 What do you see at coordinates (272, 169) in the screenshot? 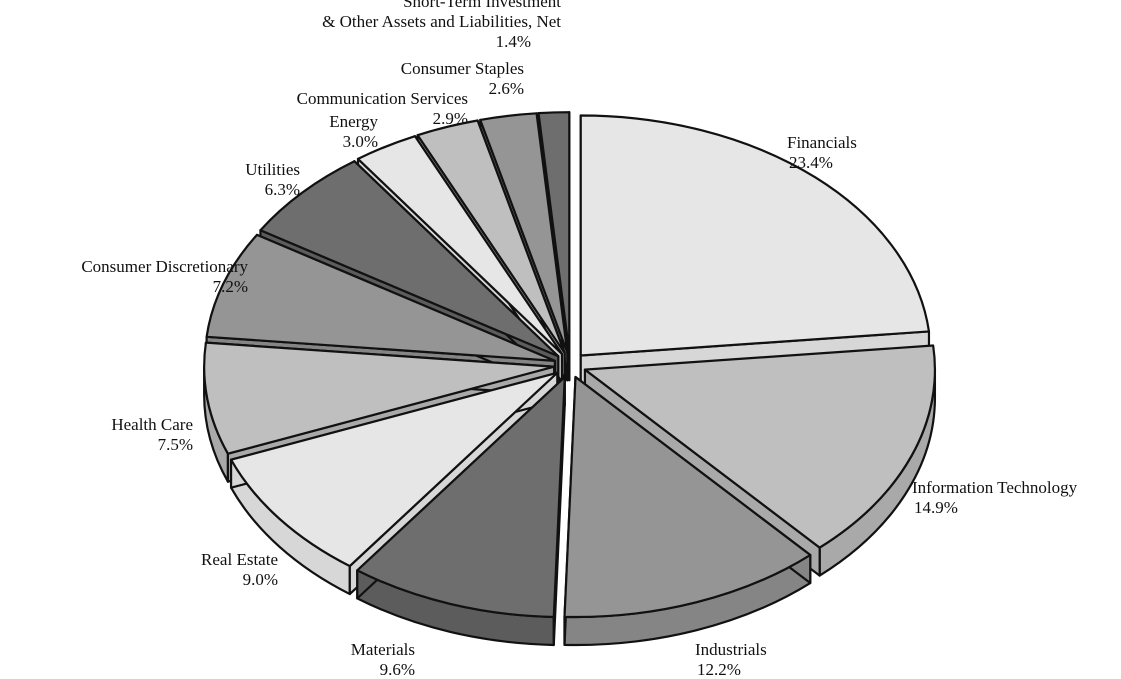
I see `slice-label-name: Utilities` at bounding box center [272, 169].